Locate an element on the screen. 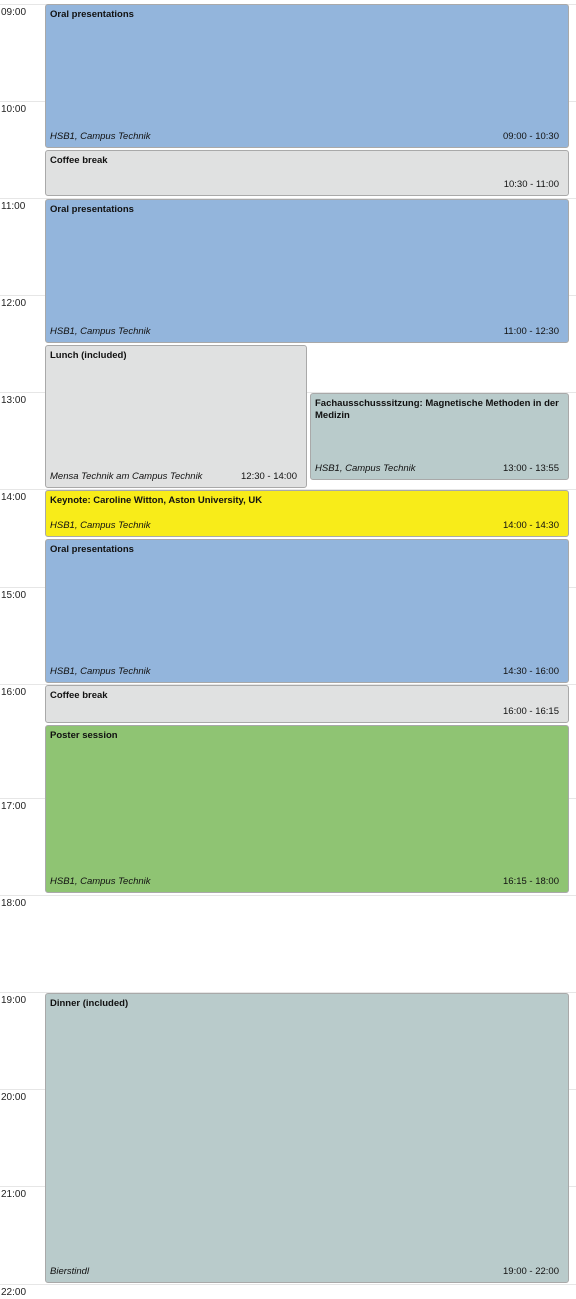 This screenshot has height=1299, width=576. event-time: 14:00 - 14:30 is located at coordinates (531, 525).